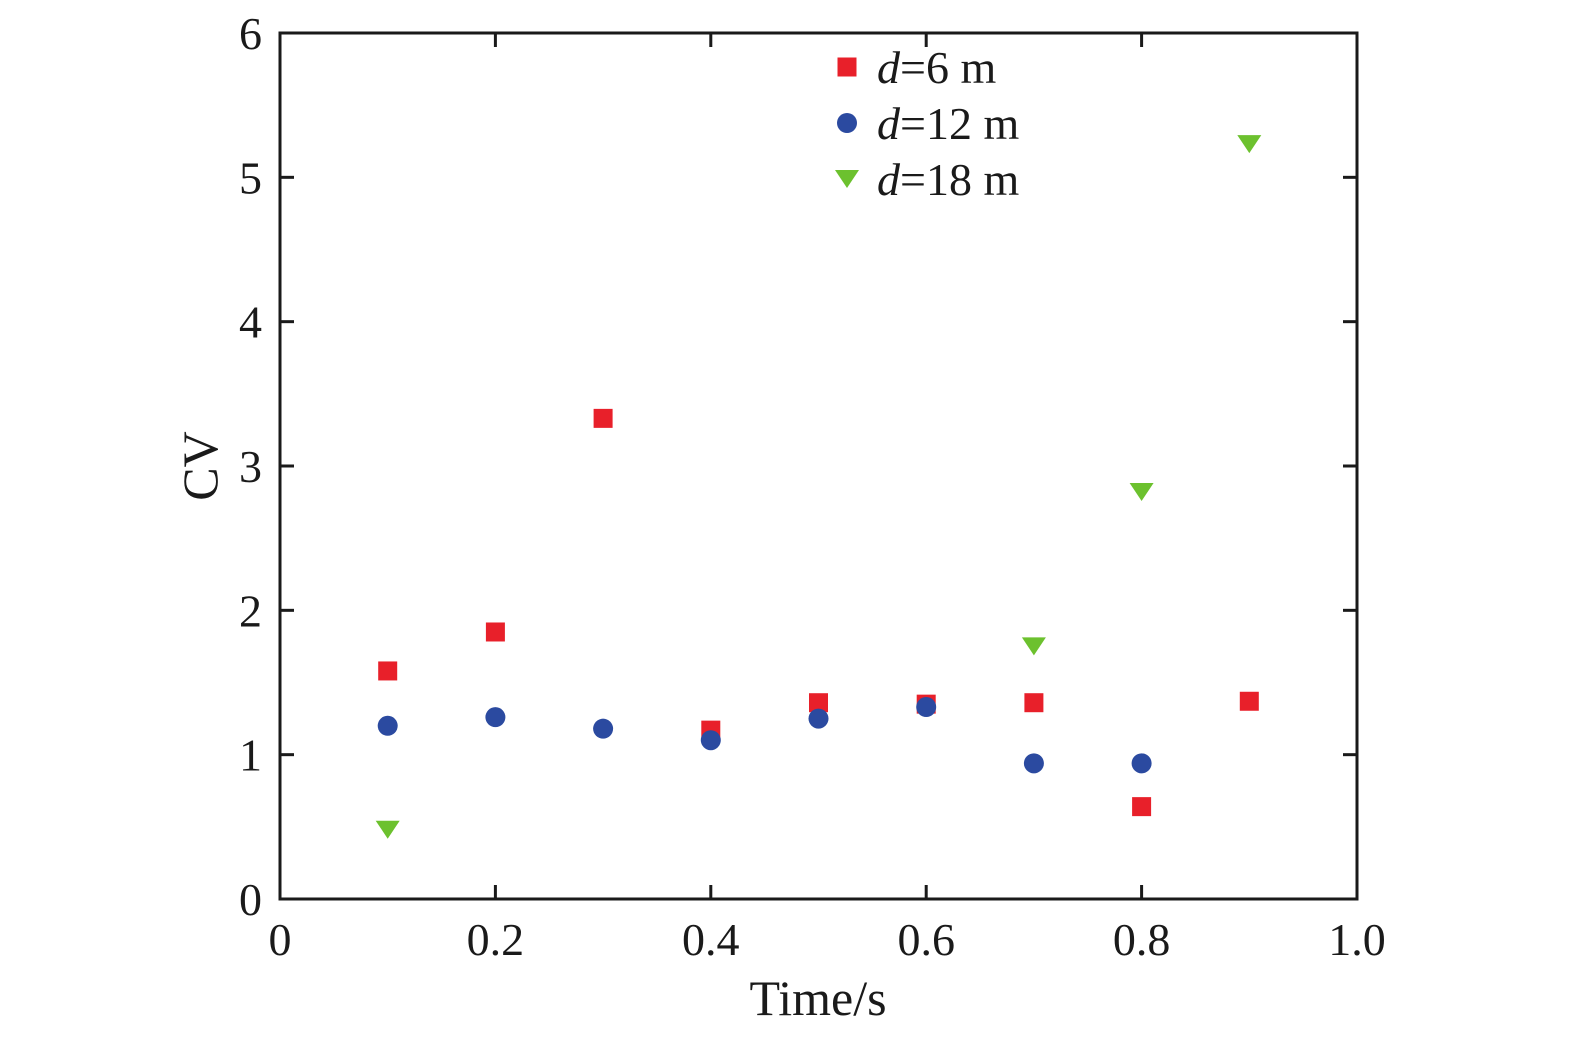  I want to click on x-tick-label: 0, so click(280, 939).